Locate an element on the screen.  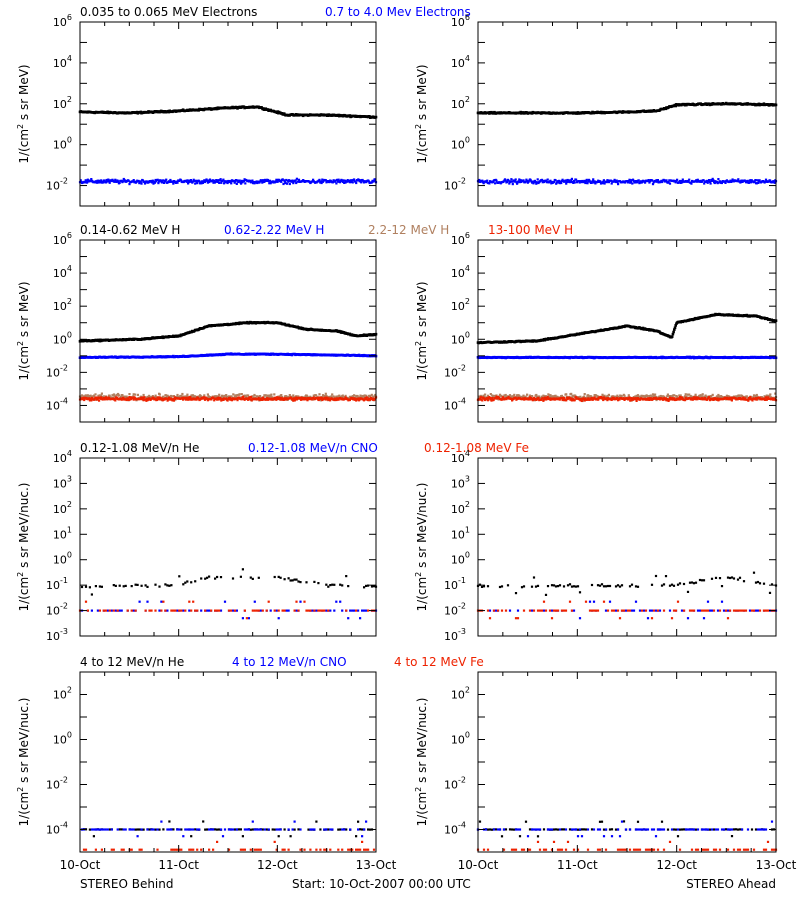
y-label-part: 1/(cm is located at coordinates (422, 146).